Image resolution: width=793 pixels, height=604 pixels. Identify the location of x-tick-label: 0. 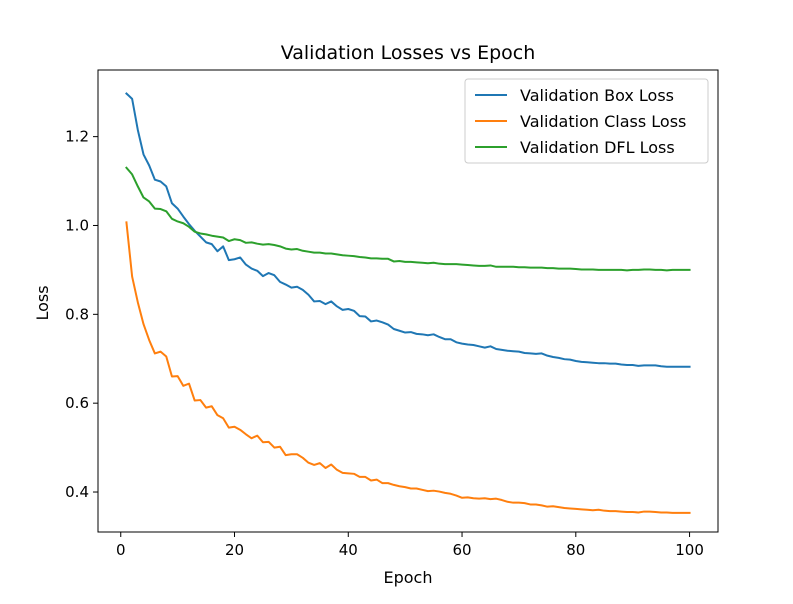
(121, 550).